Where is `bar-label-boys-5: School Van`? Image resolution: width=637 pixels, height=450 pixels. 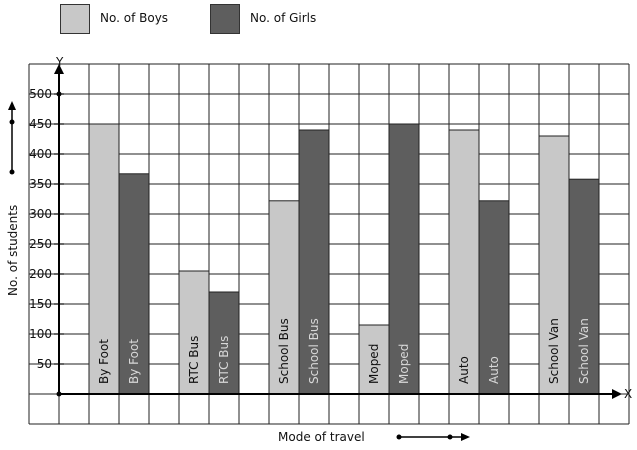 bar-label-boys-5: School Van is located at coordinates (554, 351).